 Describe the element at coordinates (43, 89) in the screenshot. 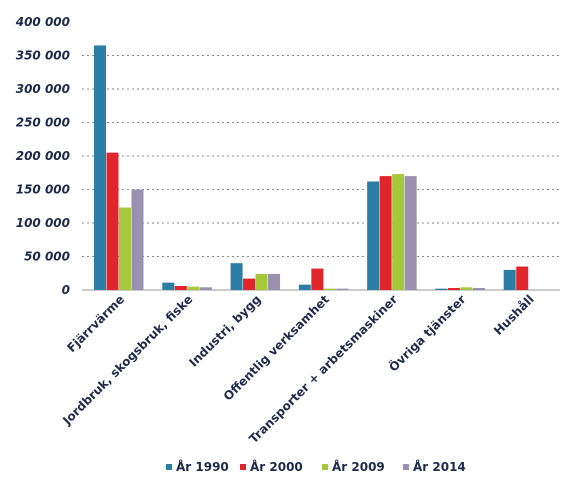

I see `y-tick-label: 300 000` at that location.